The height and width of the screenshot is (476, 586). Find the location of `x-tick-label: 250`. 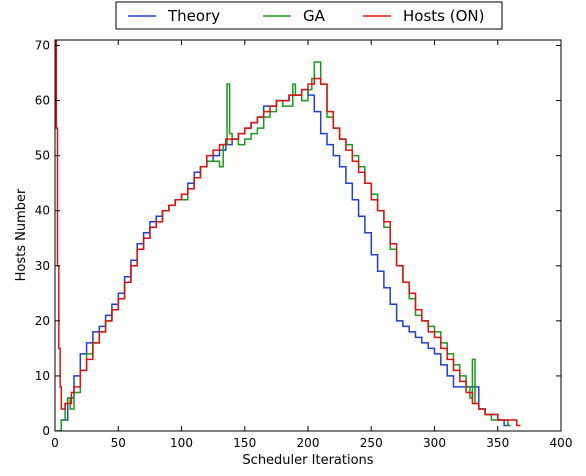

x-tick-label: 250 is located at coordinates (371, 443).